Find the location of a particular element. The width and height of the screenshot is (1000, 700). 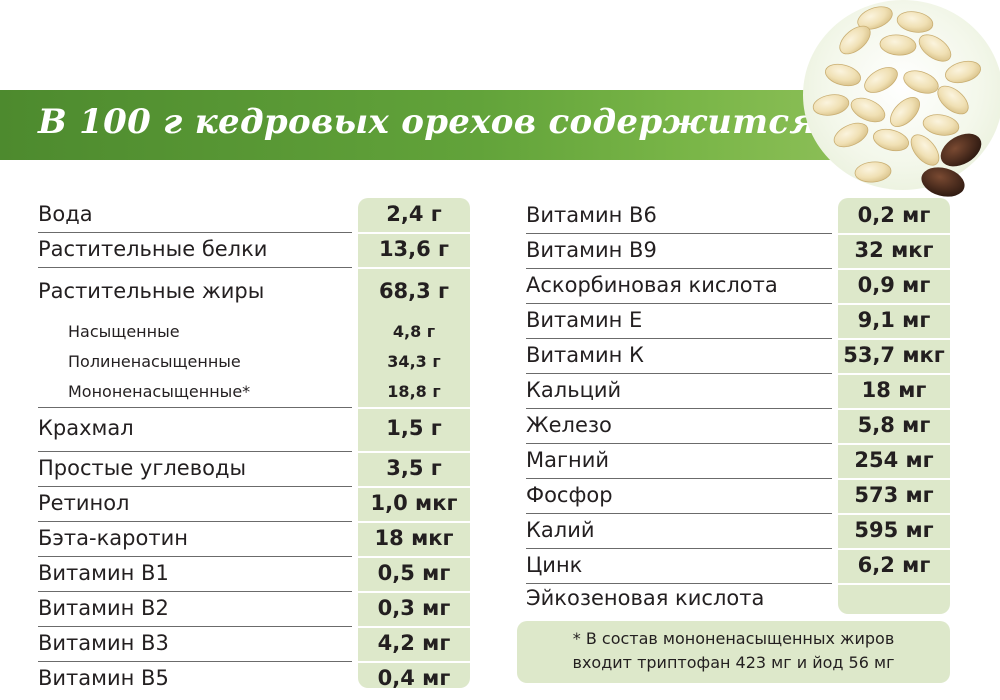

table-row: Магний 254 мг is located at coordinates (738, 460).